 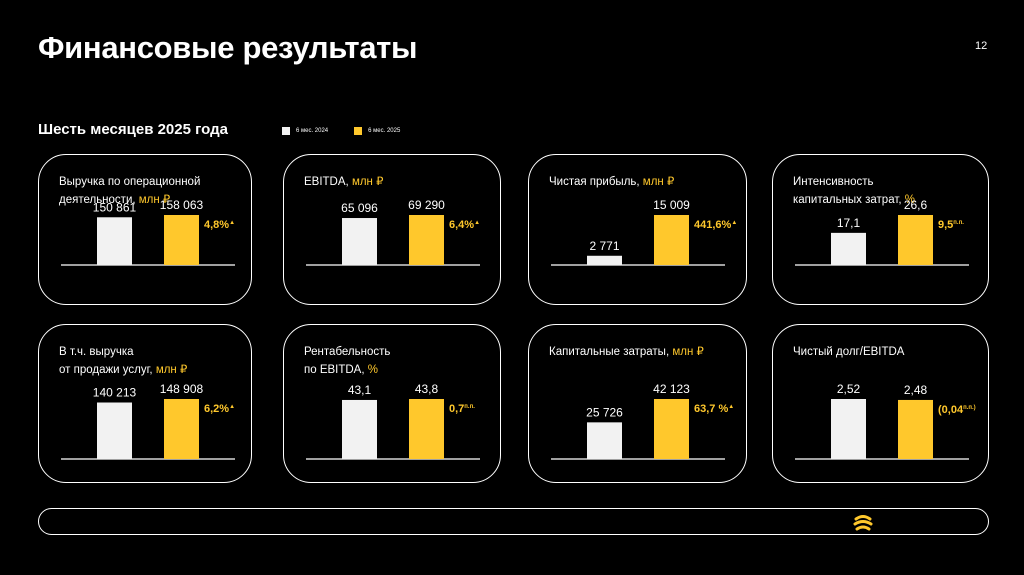 What do you see at coordinates (115, 393) in the screenshot?
I see `value-label-2024: 140 213` at bounding box center [115, 393].